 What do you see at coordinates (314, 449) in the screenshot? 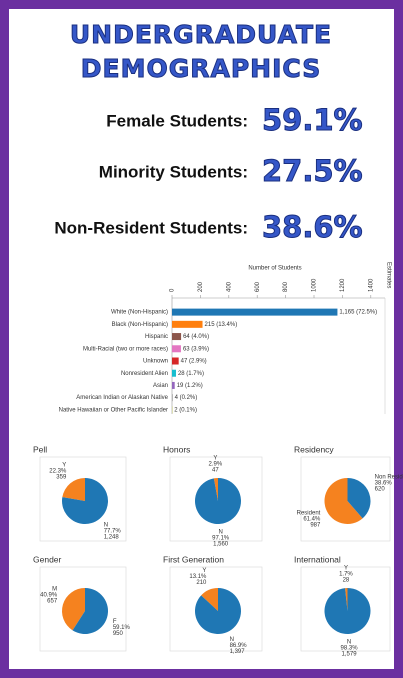
I see `pie-title: Residency` at bounding box center [314, 449].